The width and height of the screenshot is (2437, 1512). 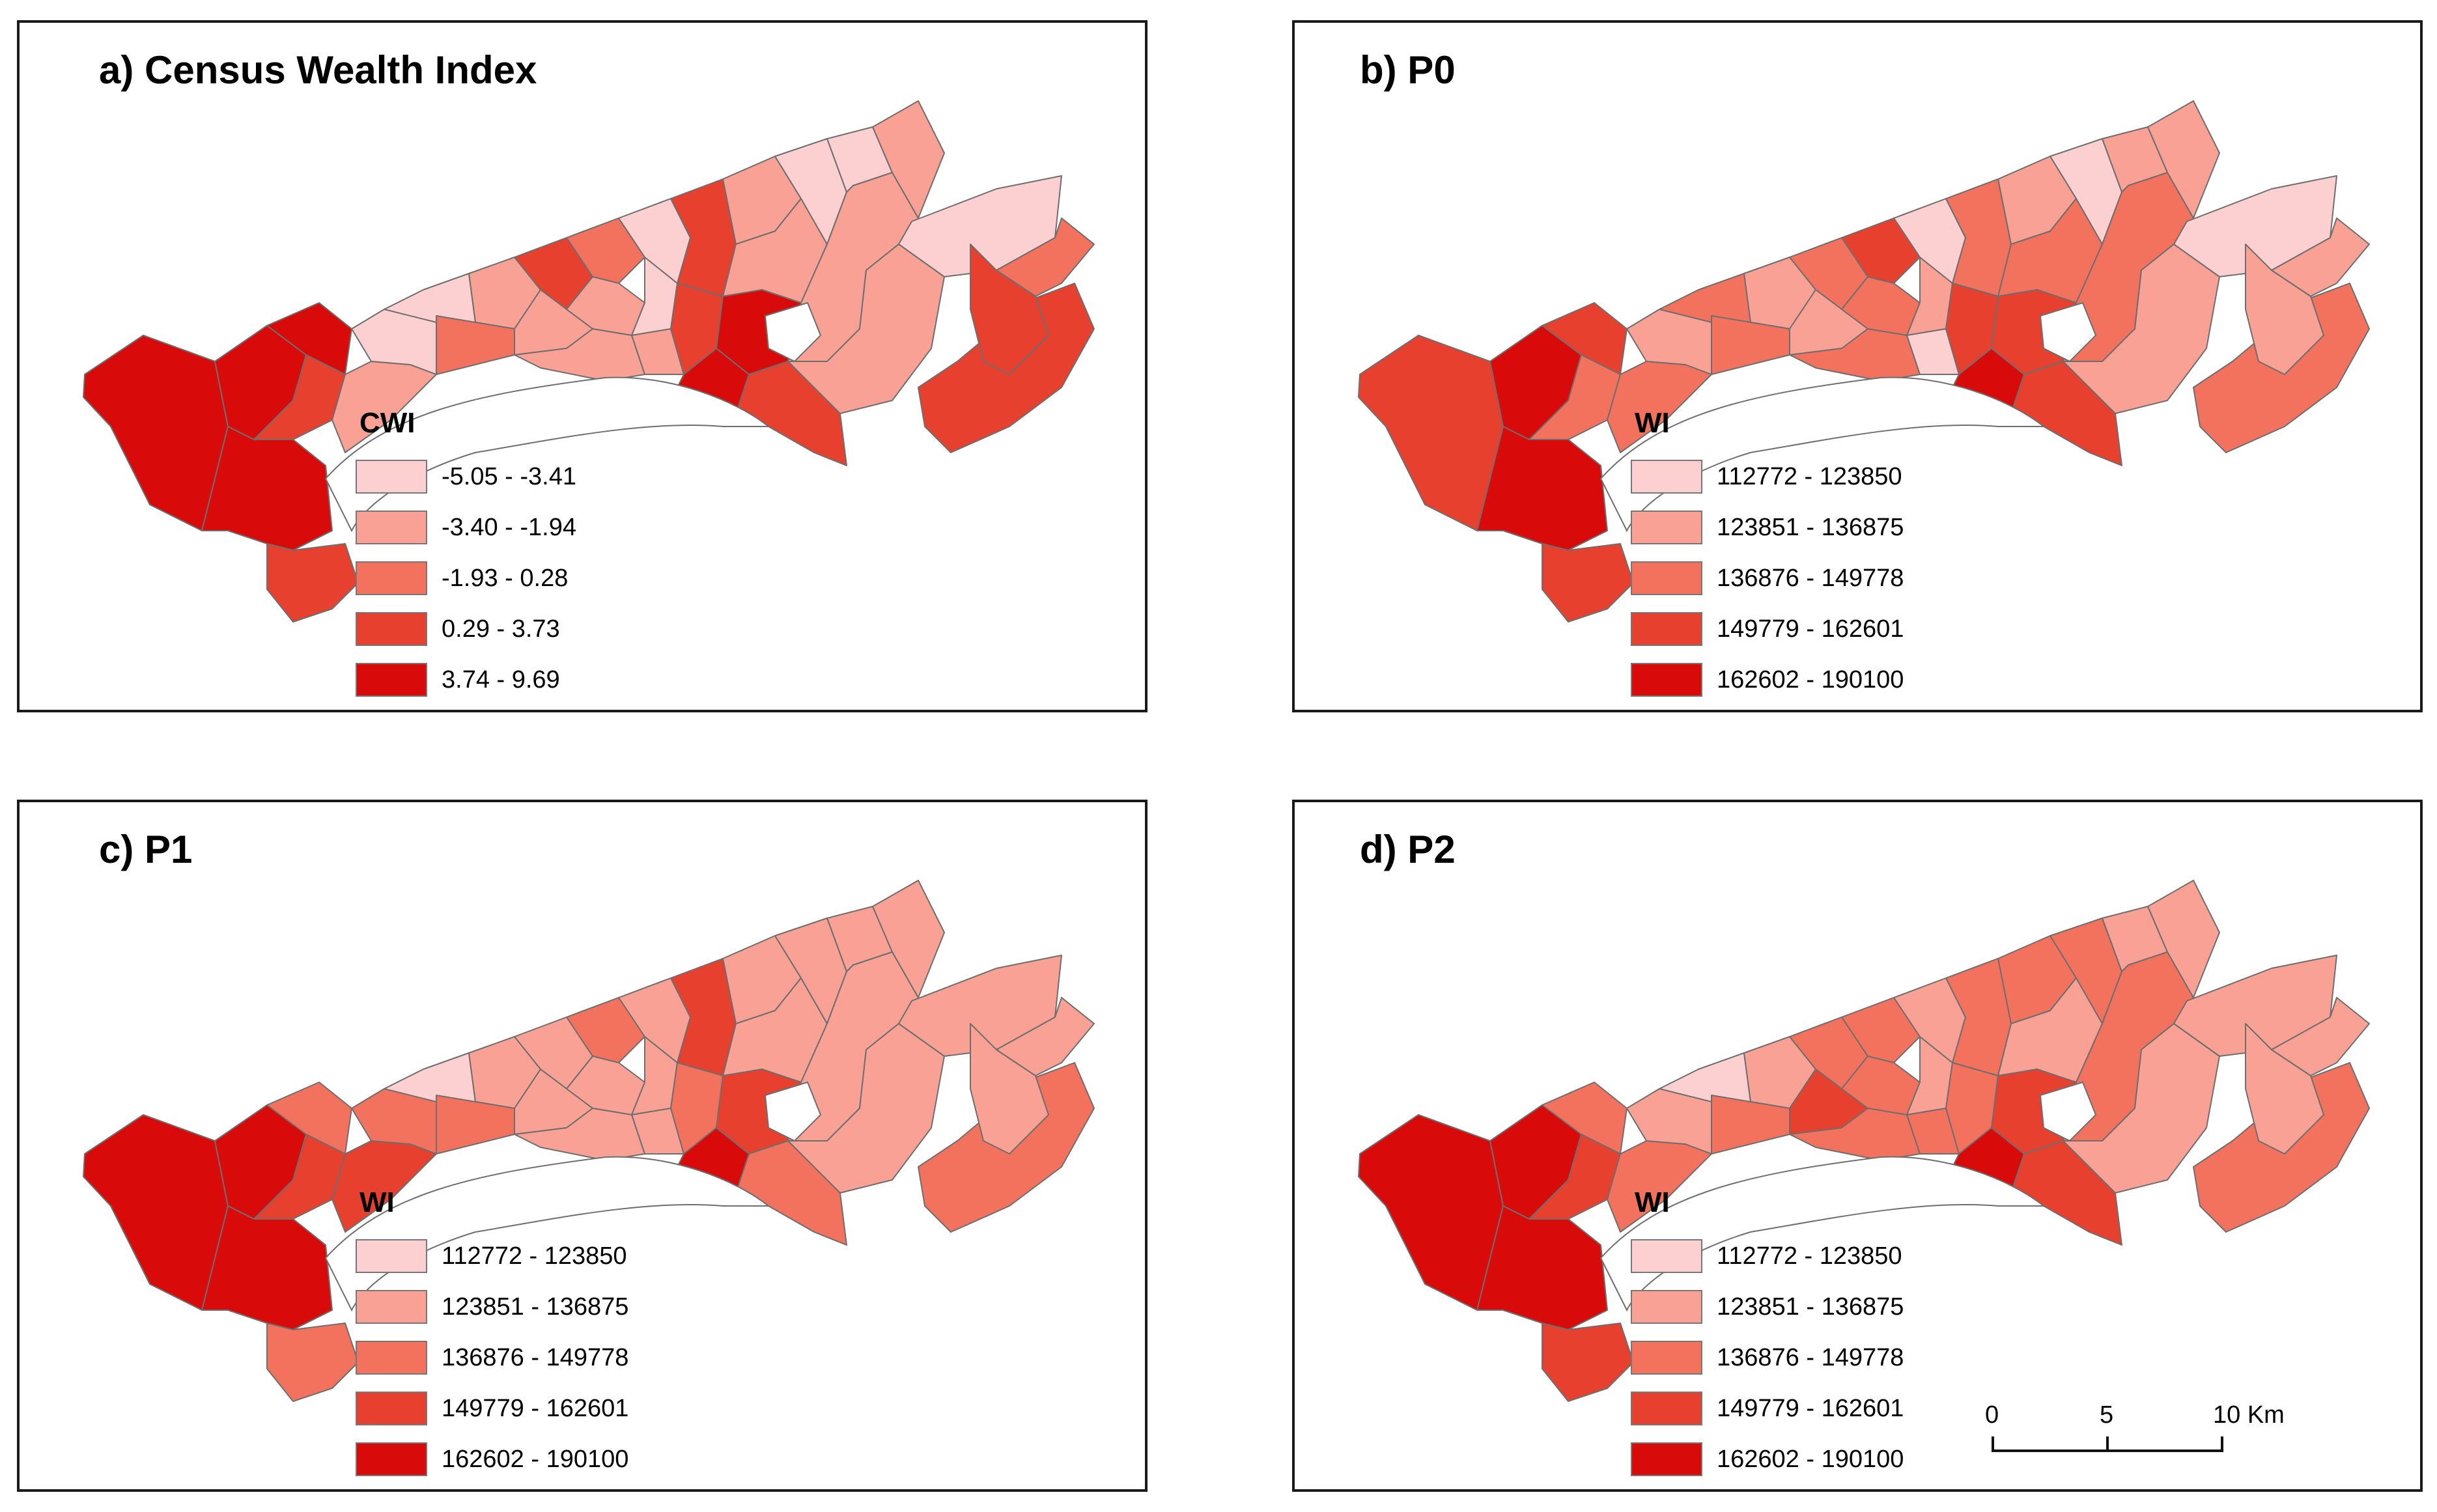 I want to click on panel-title: c) P1, so click(x=146, y=850).